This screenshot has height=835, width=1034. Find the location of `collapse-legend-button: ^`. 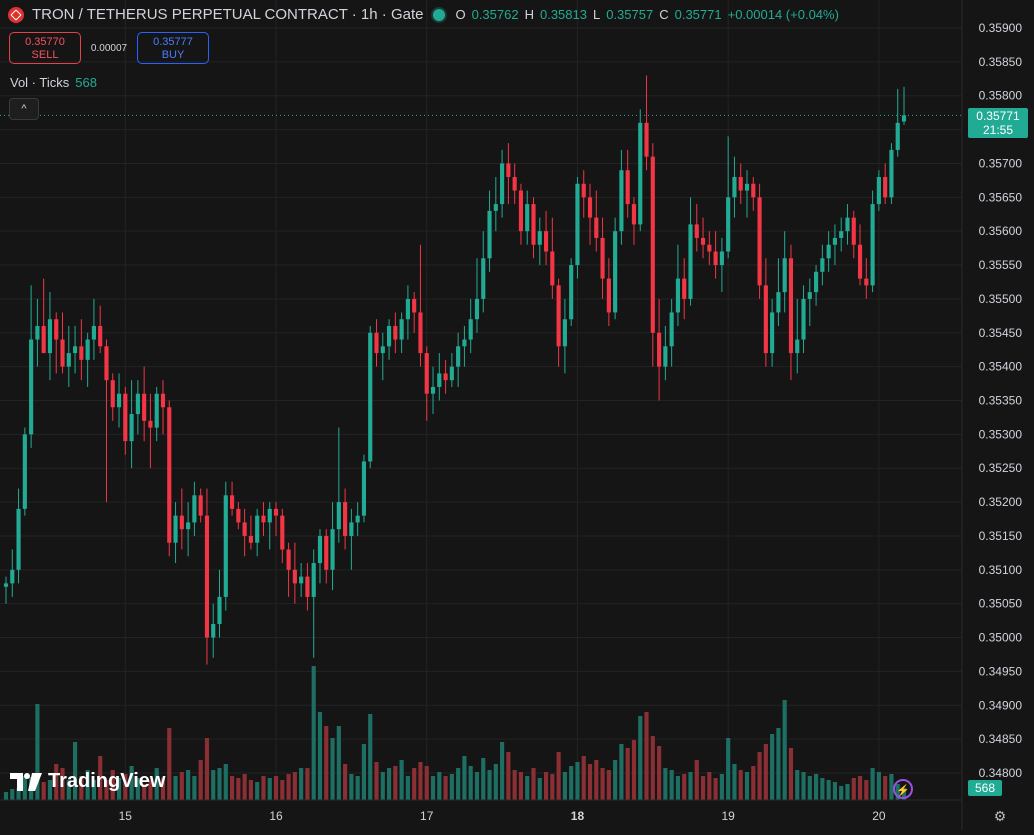

collapse-legend-button: ^ is located at coordinates (24, 109).